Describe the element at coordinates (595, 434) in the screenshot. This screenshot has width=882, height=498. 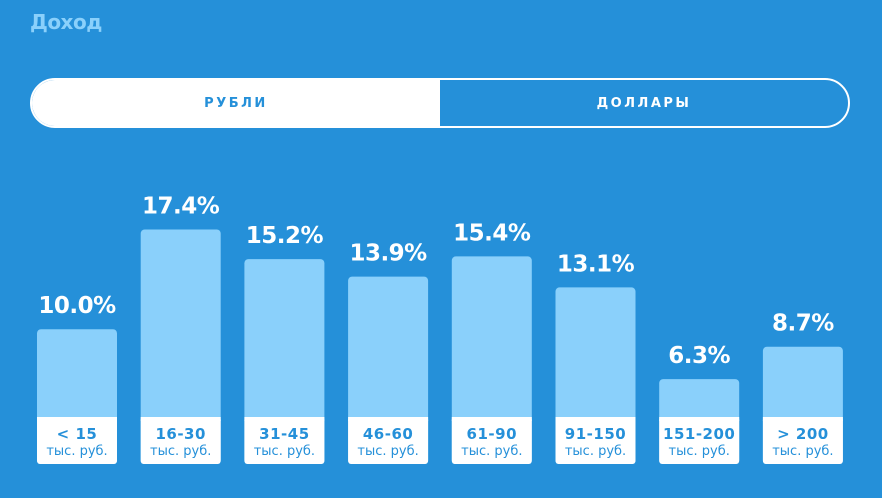
I see `category-label: 91-150` at that location.